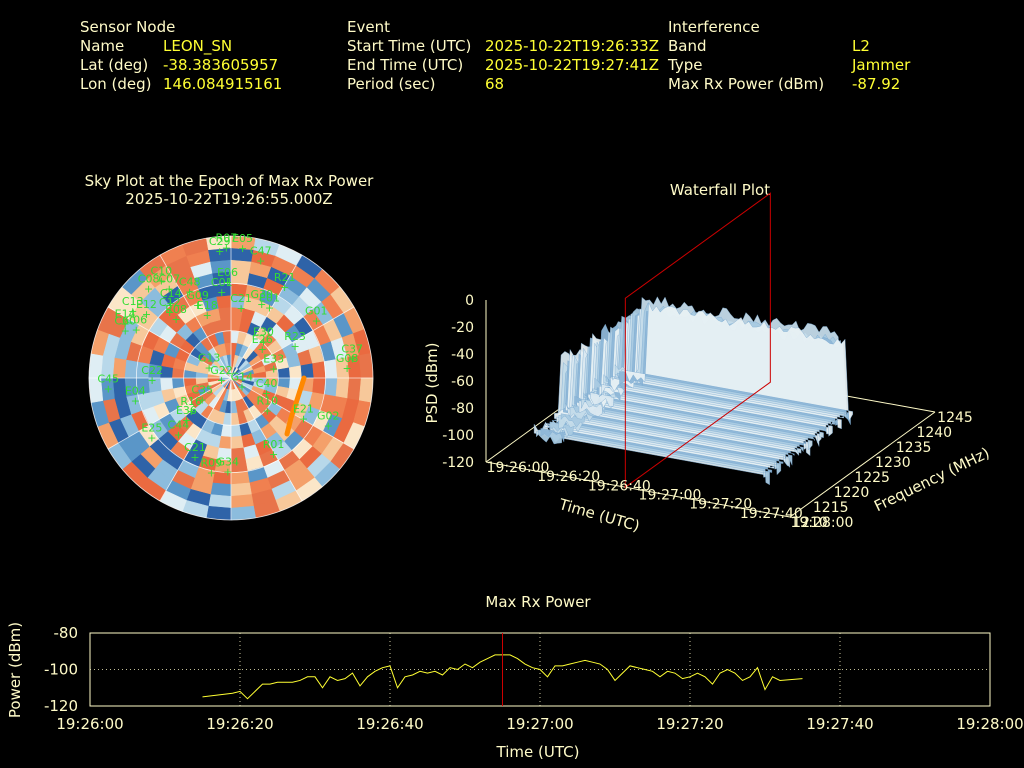  Describe the element at coordinates (228, 461) in the screenshot. I see `satellite-label: G34` at that location.